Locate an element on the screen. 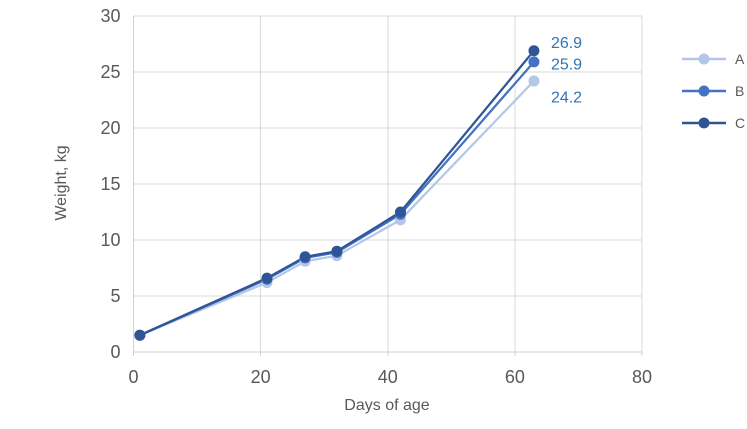 Image resolution: width=747 pixels, height=429 pixels. legend-item-C: C is located at coordinates (713, 123).